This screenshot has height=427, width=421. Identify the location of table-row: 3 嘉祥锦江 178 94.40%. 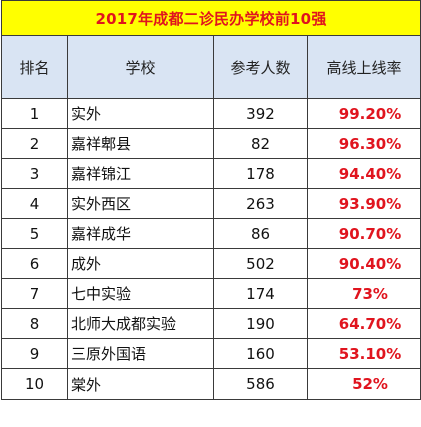
(211, 173).